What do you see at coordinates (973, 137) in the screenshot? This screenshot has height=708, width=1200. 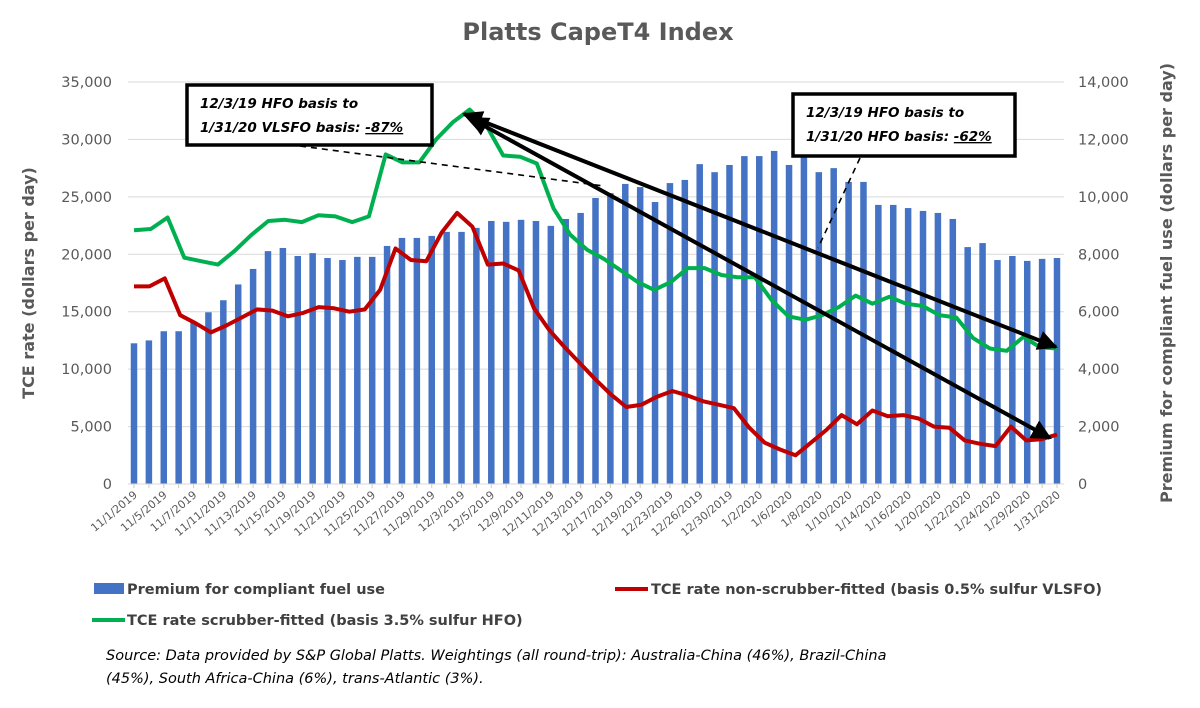 I see `annotation-hfo-value: -62%` at bounding box center [973, 137].